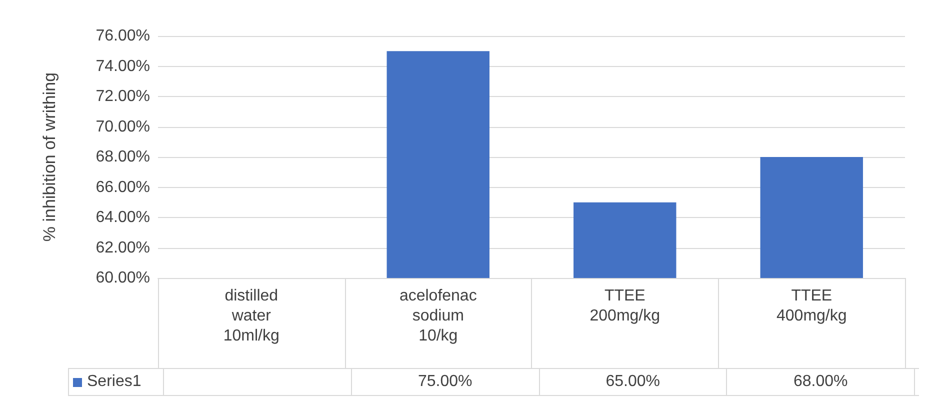 Image resolution: width=927 pixels, height=408 pixels. Describe the element at coordinates (811, 306) in the screenshot. I see `x-tick-label: TTEE 400mg/kg` at that location.